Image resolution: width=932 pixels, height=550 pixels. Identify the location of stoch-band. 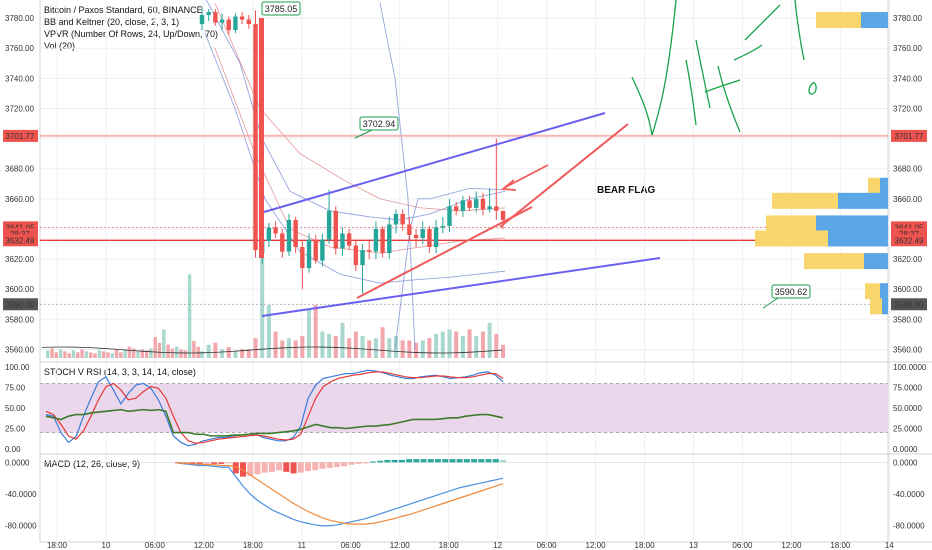
(464, 408).